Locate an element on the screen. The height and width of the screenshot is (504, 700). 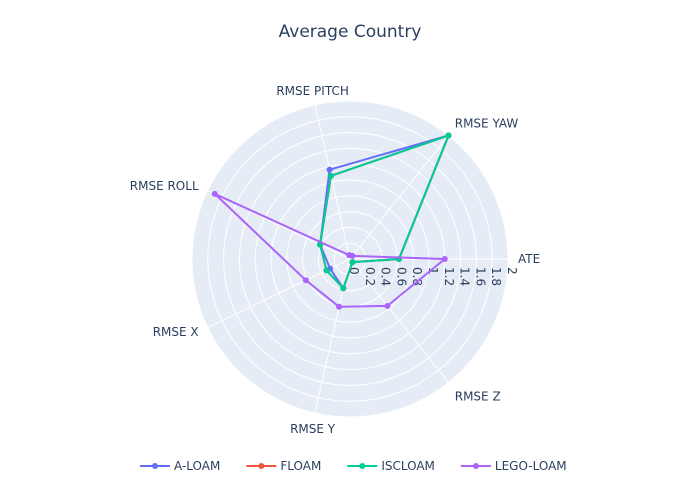
legend-label: A-LOAM is located at coordinates (197, 466).